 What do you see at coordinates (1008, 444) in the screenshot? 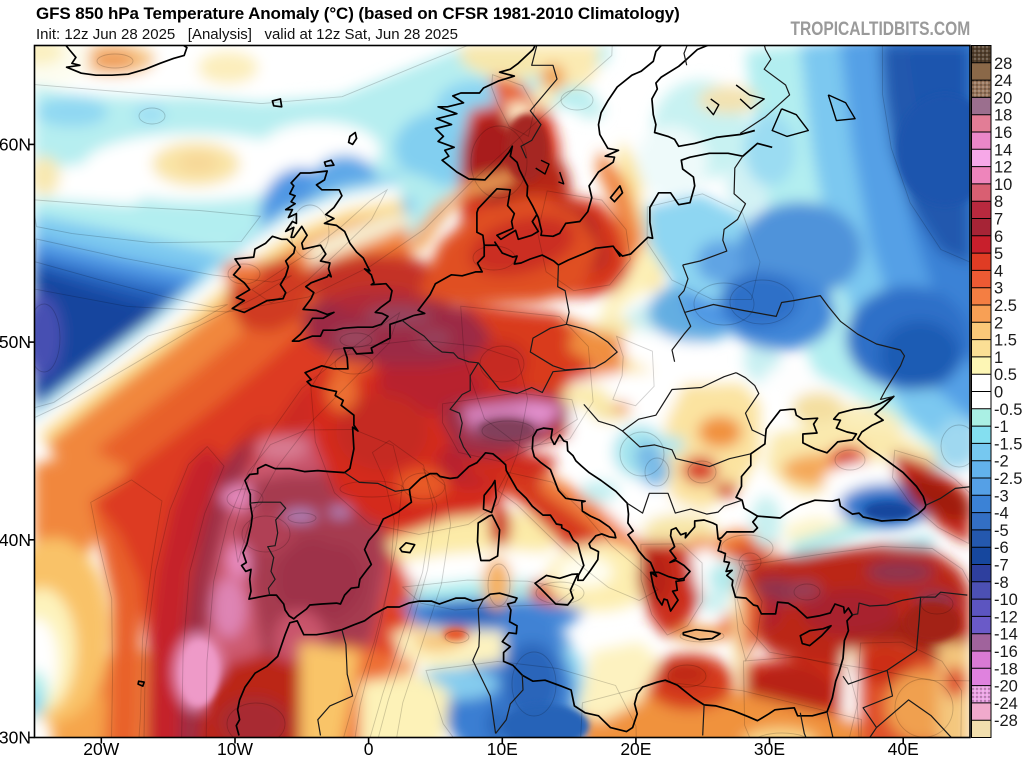
I see `svg-text: -1.5` at bounding box center [1008, 444].